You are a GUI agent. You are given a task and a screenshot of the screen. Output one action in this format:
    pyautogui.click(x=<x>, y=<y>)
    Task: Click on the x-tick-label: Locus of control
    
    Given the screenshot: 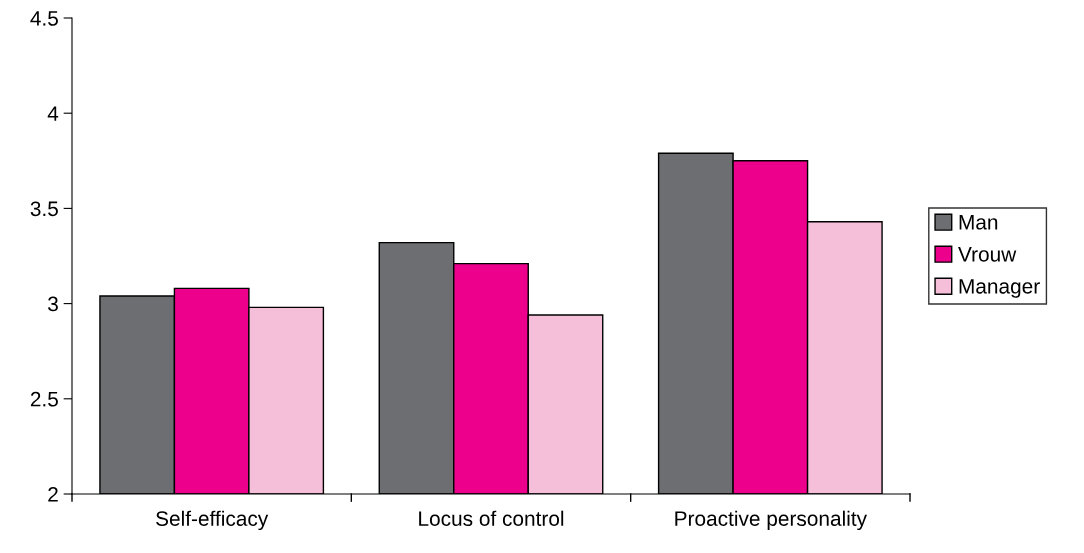 What is the action you would take?
    pyautogui.click(x=491, y=518)
    